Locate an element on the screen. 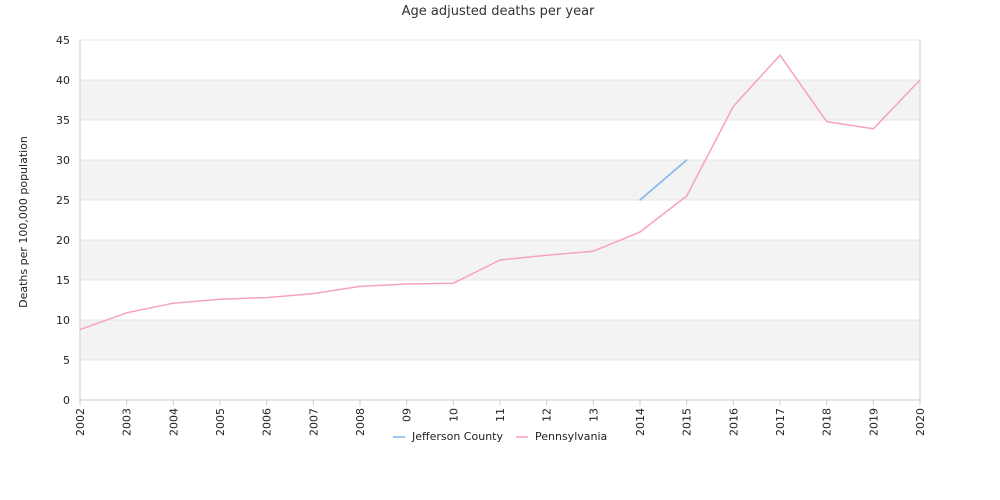  x-tick-label: 2014 is located at coordinates (640, 422).